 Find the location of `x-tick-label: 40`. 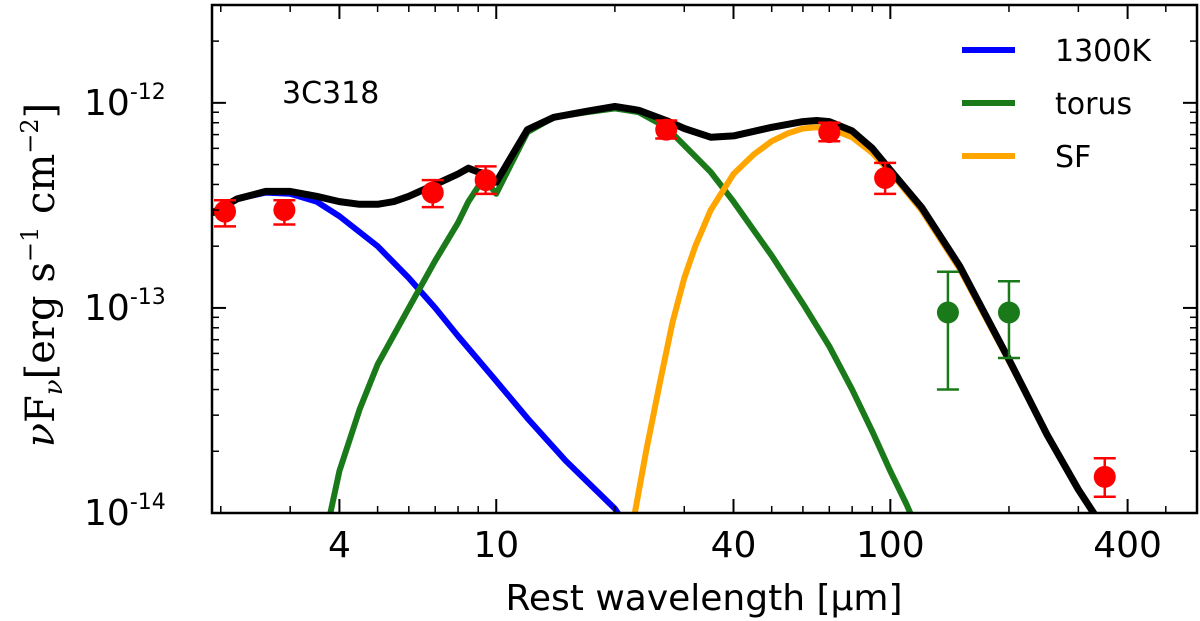

x-tick-label: 40 is located at coordinates (734, 545).